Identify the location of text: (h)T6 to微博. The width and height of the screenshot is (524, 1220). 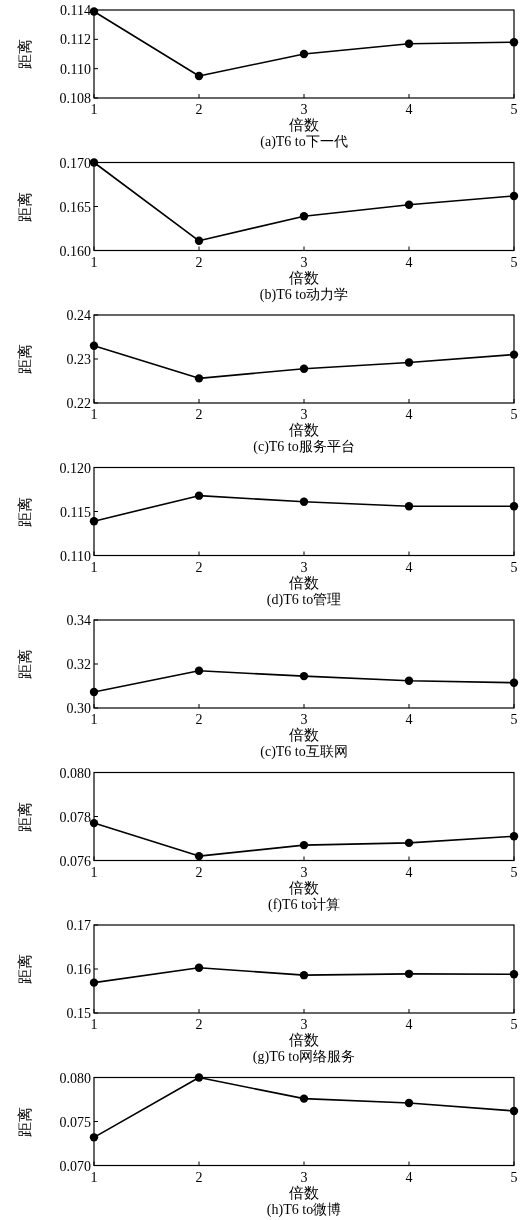
(304, 1209).